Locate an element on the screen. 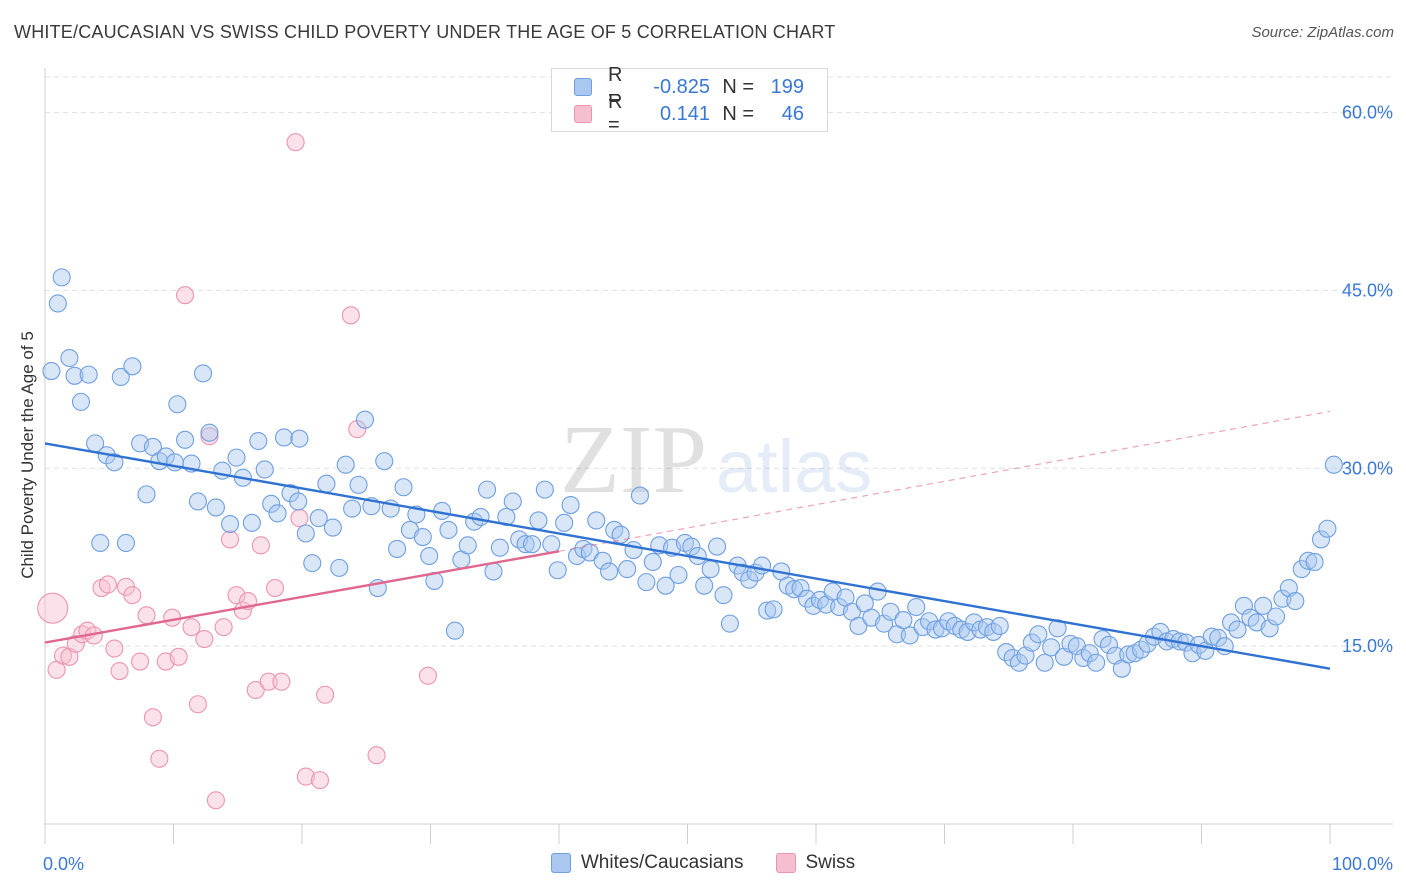  n-label: N = is located at coordinates (738, 86).